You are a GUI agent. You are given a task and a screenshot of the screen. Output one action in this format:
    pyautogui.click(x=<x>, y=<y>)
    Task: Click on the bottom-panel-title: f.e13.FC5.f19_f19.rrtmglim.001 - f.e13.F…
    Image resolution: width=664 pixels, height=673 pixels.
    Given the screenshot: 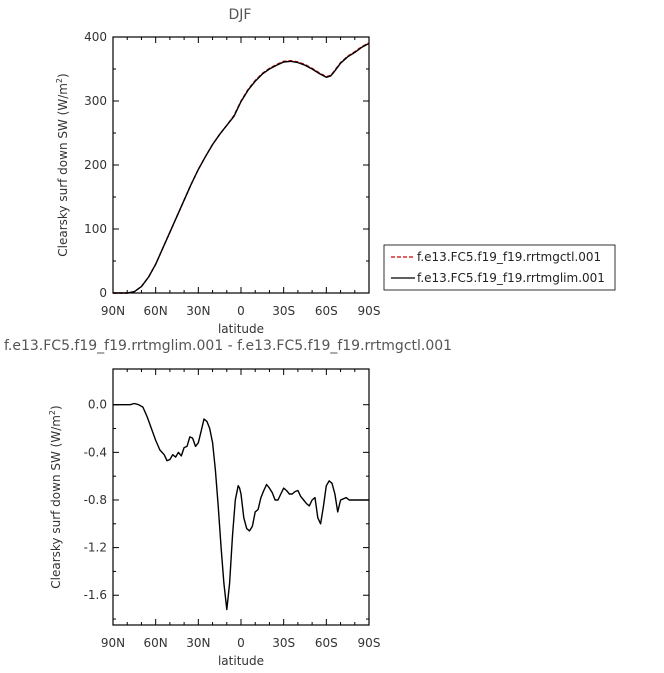 What is the action you would take?
    pyautogui.click(x=228, y=346)
    